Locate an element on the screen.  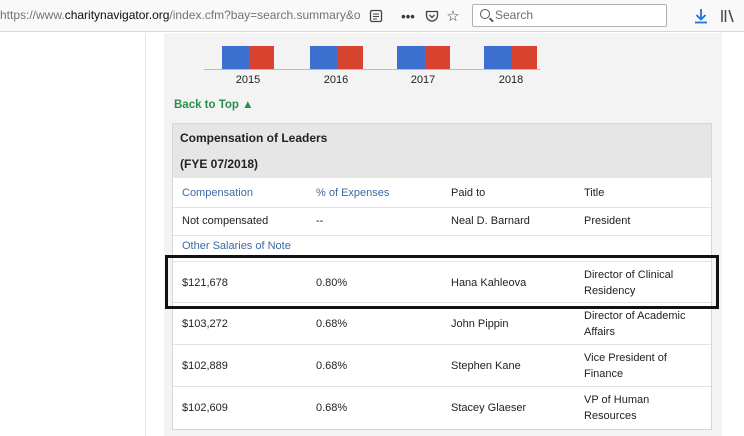
col-compensation: Compensation is located at coordinates (217, 193).